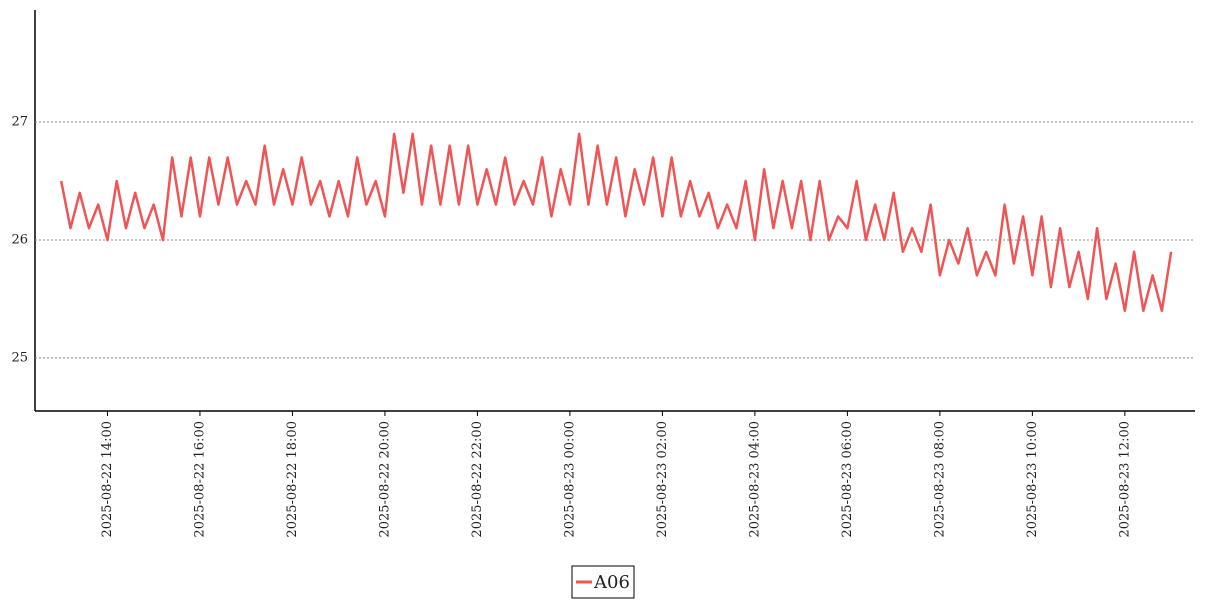 The image size is (1207, 600). I want to click on x-tick-label: 2025-08-22 22:00, so click(477, 479).